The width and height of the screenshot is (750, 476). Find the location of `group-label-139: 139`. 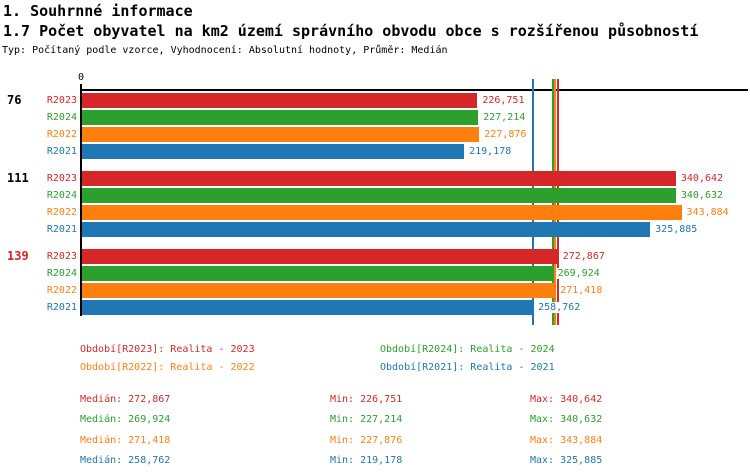

group-label-139: 139 is located at coordinates (18, 256).